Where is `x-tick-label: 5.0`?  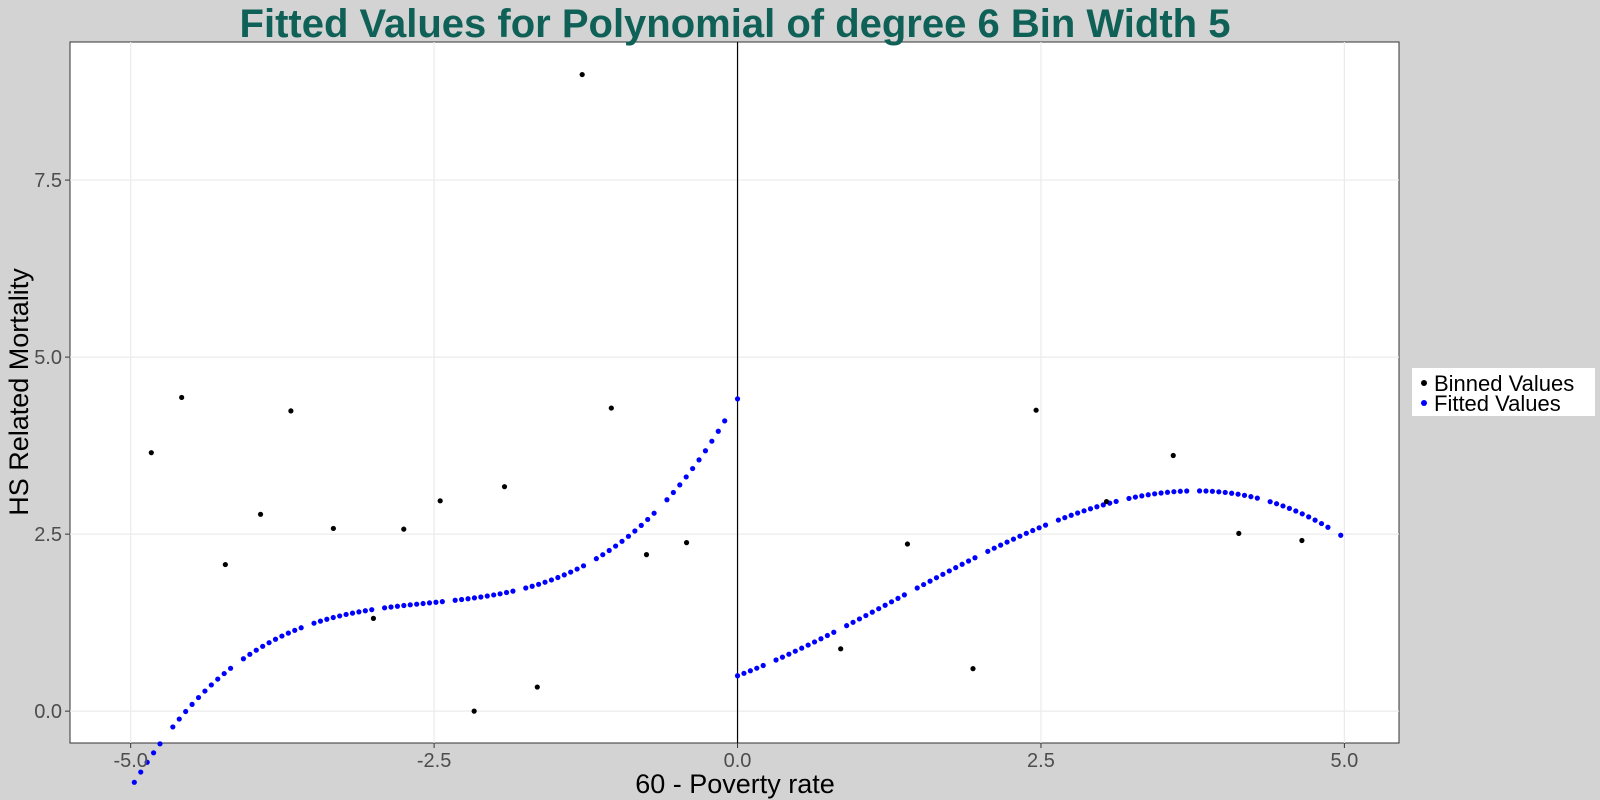 x-tick-label: 5.0 is located at coordinates (1344, 761).